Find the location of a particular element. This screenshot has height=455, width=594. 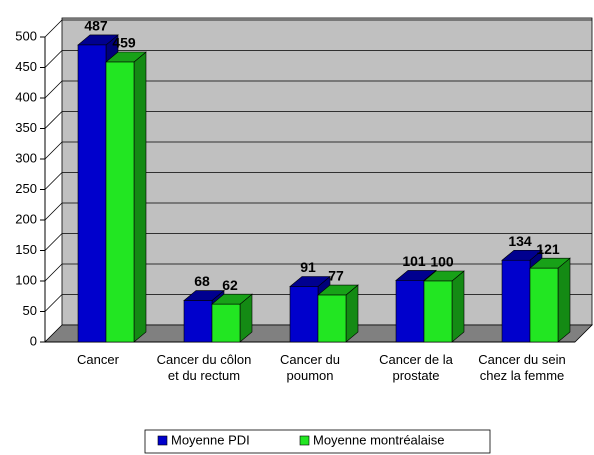

x-tick-label: Cancer de la prostate is located at coordinates (416, 367).